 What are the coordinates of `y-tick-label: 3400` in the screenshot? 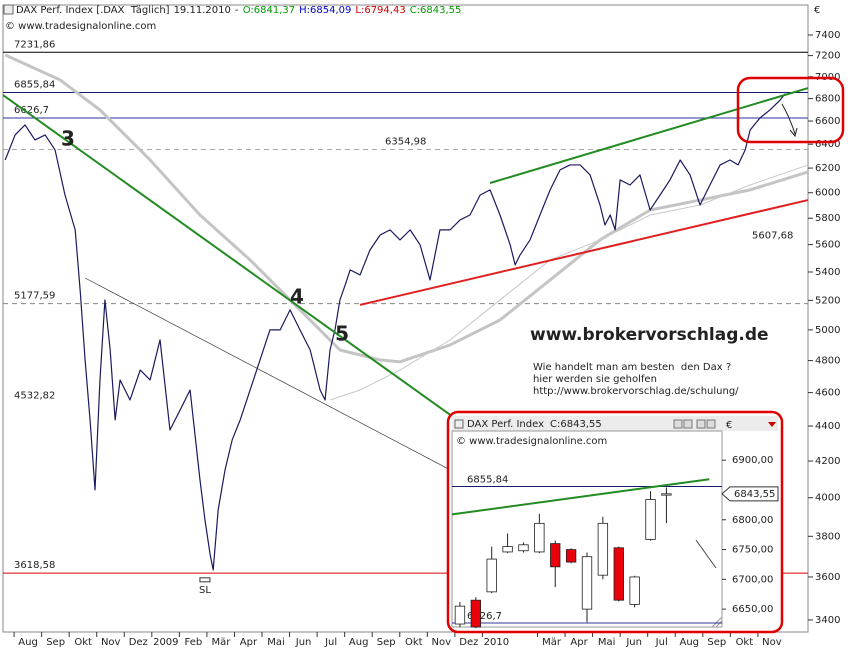 It's located at (827, 620).